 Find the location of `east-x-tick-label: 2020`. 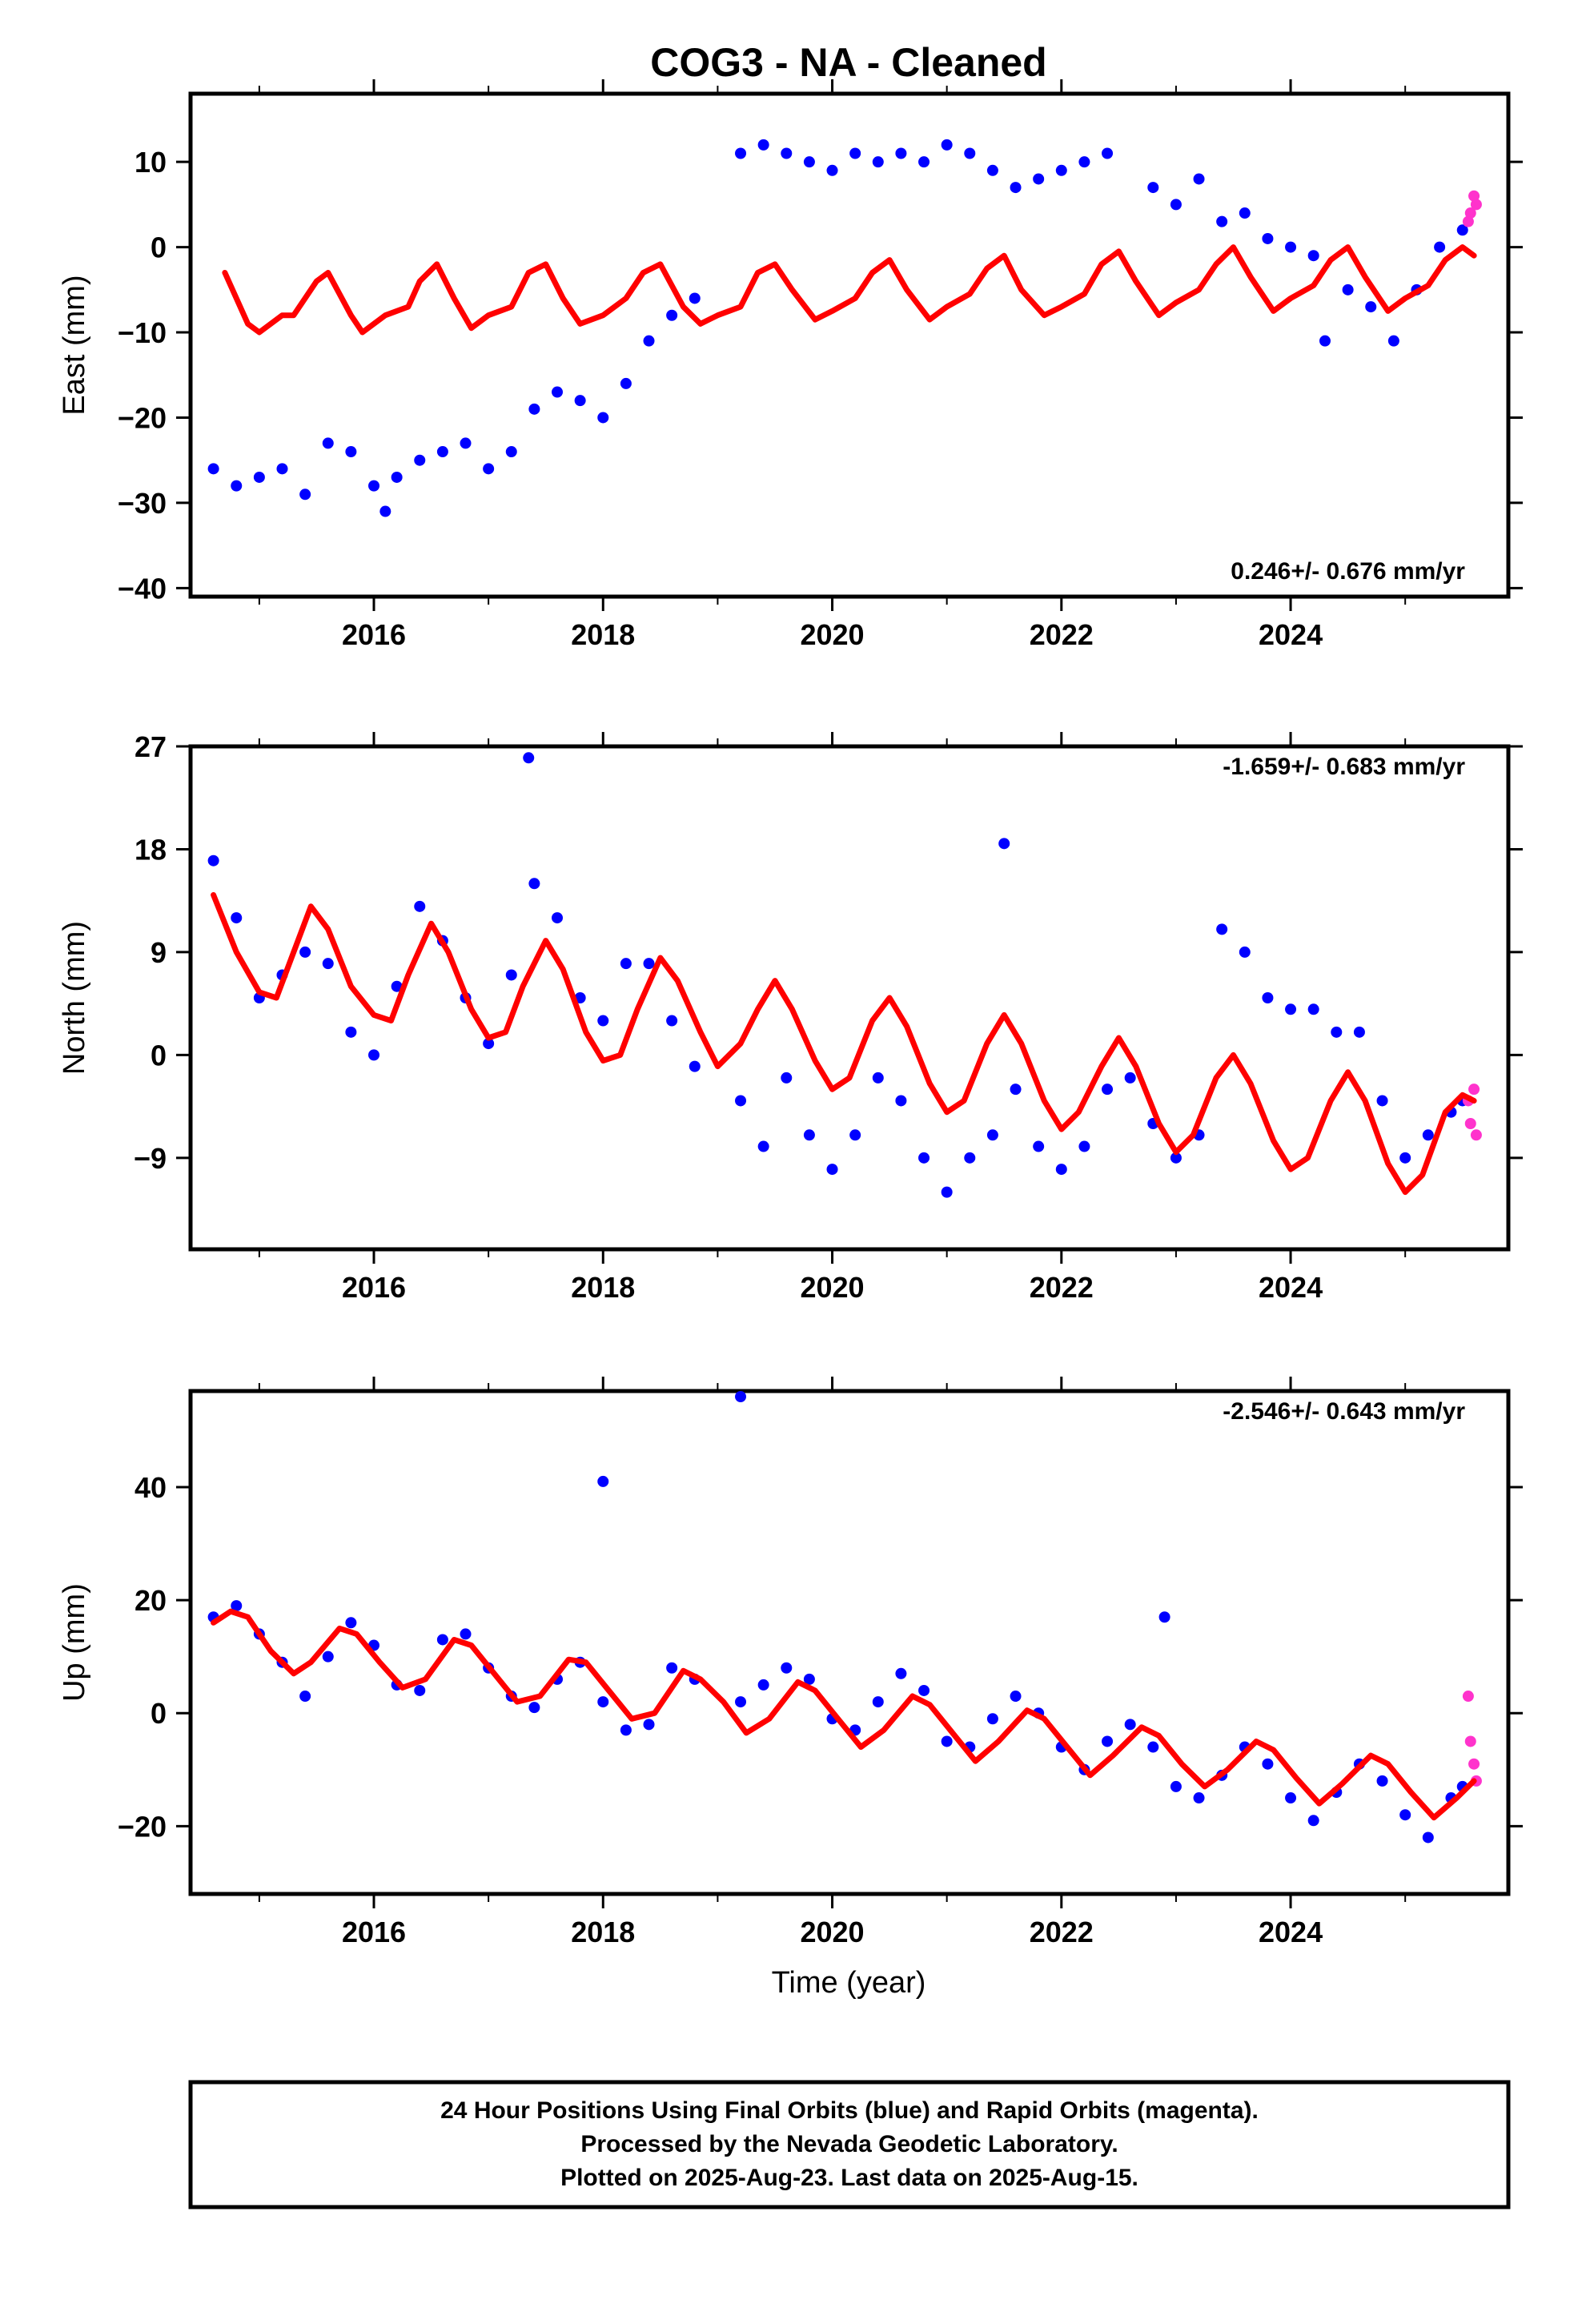

east-x-tick-label: 2020 is located at coordinates (832, 634).